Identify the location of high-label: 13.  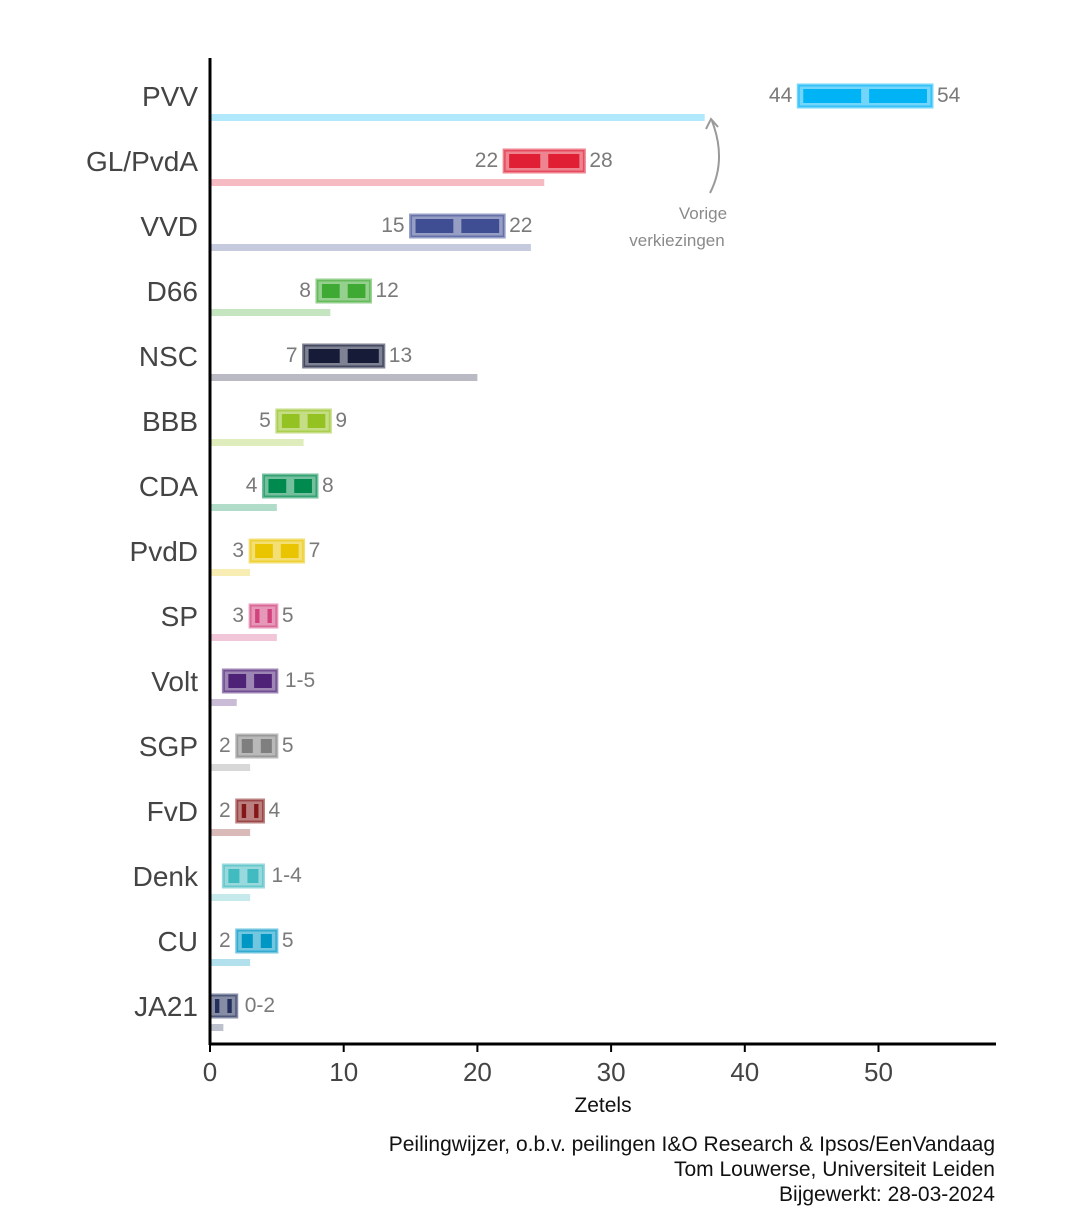
(400, 355).